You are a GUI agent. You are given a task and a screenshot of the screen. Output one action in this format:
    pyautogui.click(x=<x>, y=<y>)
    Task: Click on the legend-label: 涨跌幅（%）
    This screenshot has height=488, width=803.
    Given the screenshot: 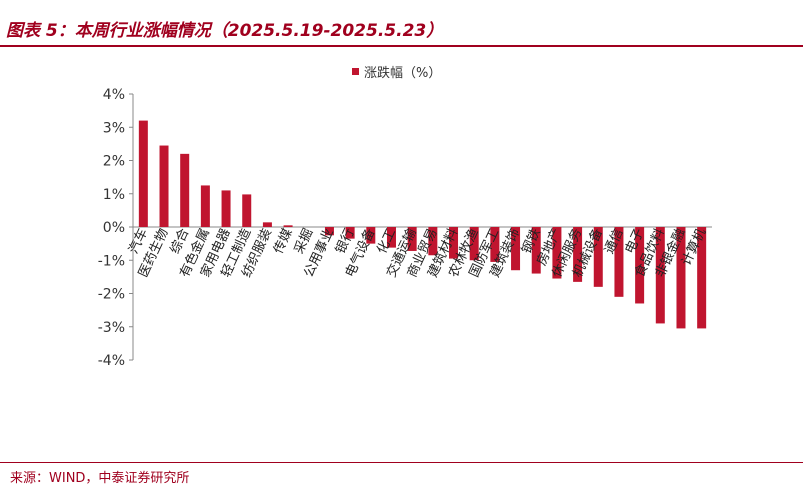 What is the action you would take?
    pyautogui.click(x=402, y=73)
    